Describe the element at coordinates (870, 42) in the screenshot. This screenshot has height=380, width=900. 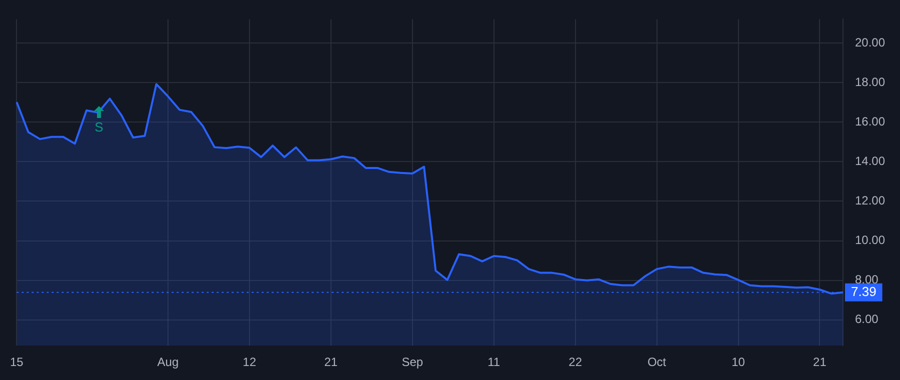
I see `y-tick-label: 20.00` at that location.